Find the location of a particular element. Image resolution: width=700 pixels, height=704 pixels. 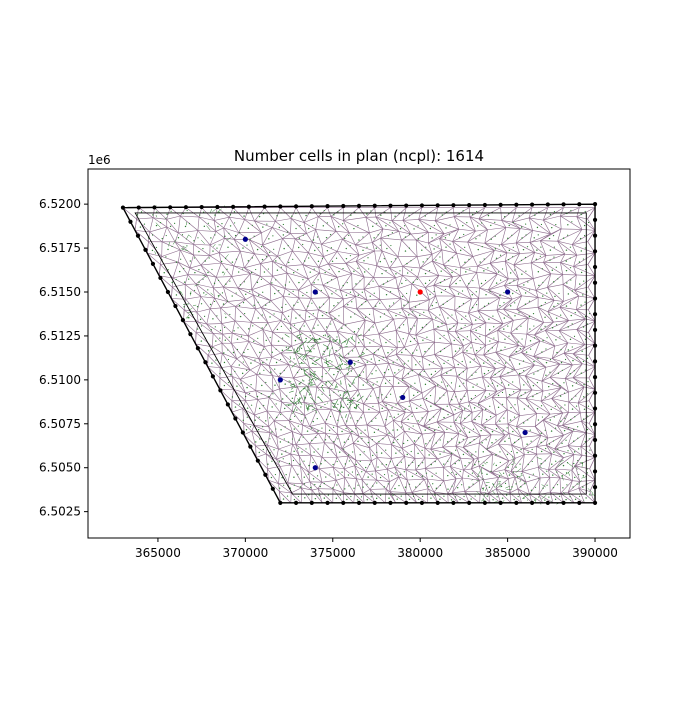

y-tick-label: 6.5075 is located at coordinates (60, 424).